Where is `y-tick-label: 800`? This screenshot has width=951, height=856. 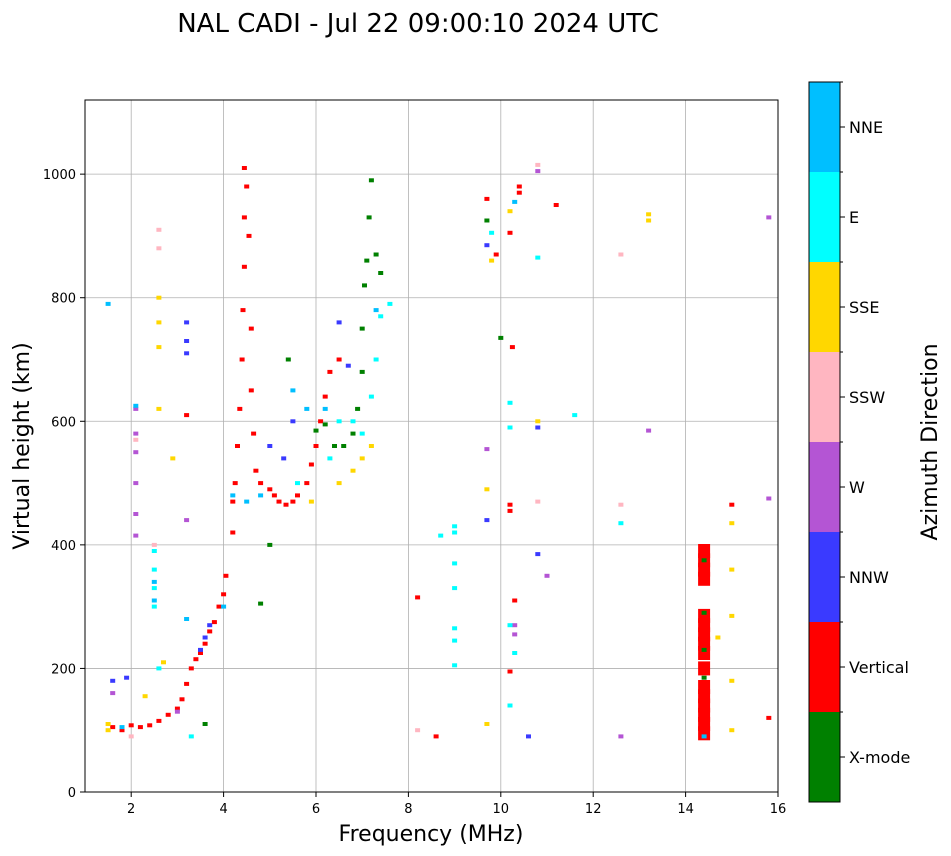 y-tick-label: 800 is located at coordinates (63, 299).